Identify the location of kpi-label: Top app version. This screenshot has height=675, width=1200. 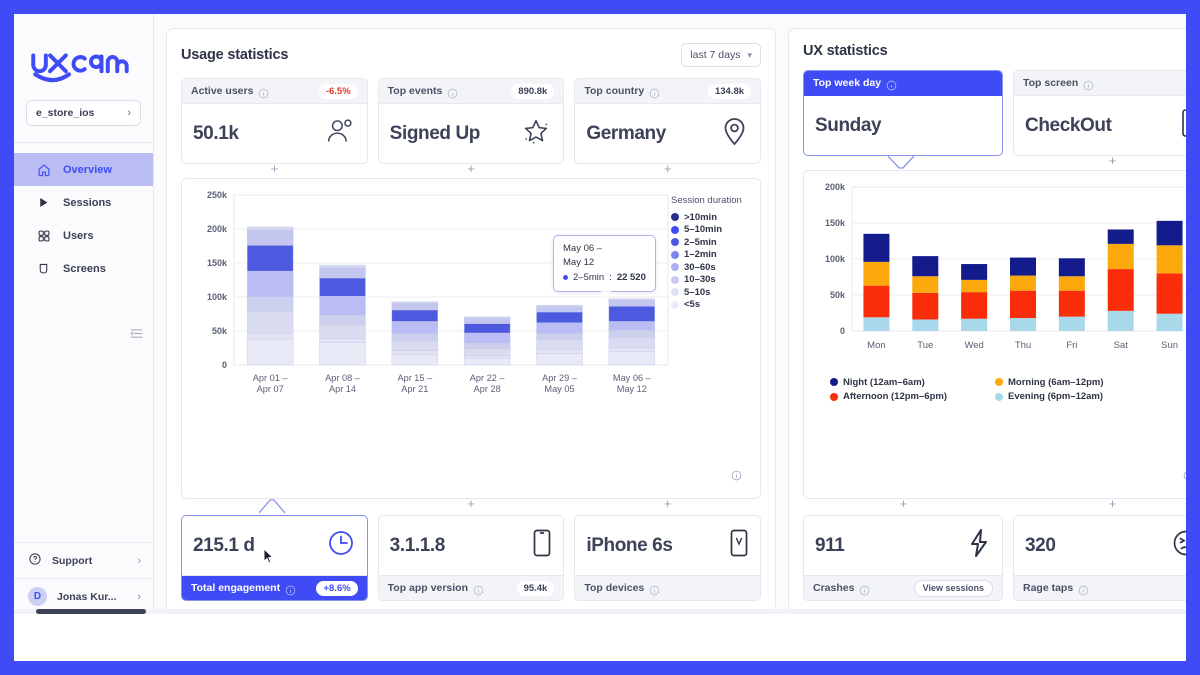
(427, 588).